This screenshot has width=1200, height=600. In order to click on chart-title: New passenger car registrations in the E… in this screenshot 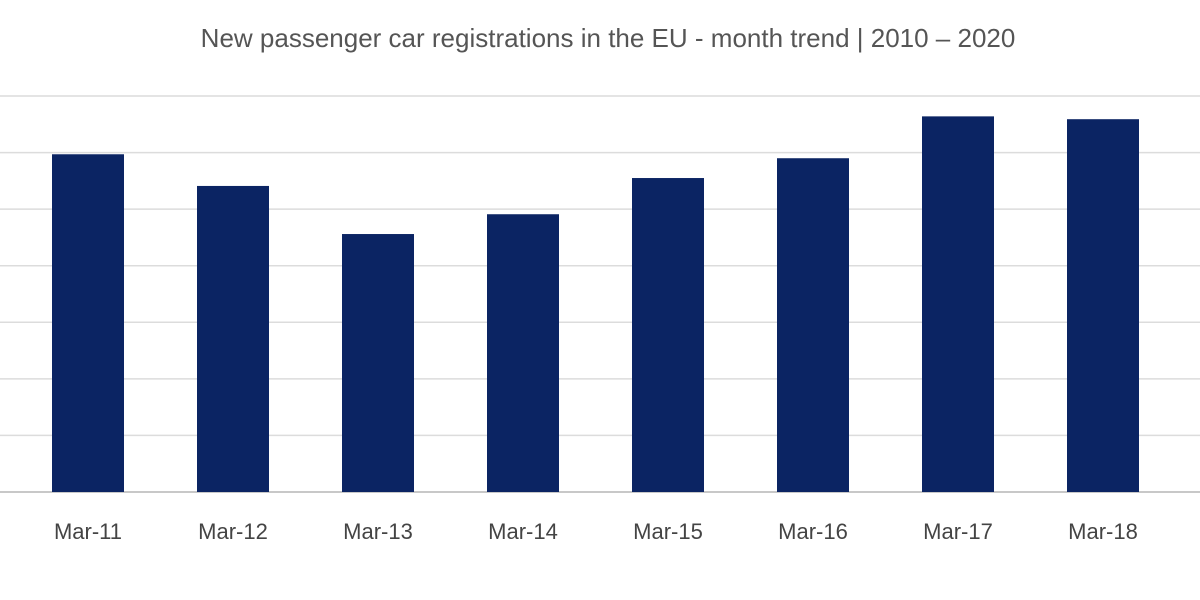, I will do `click(608, 38)`.